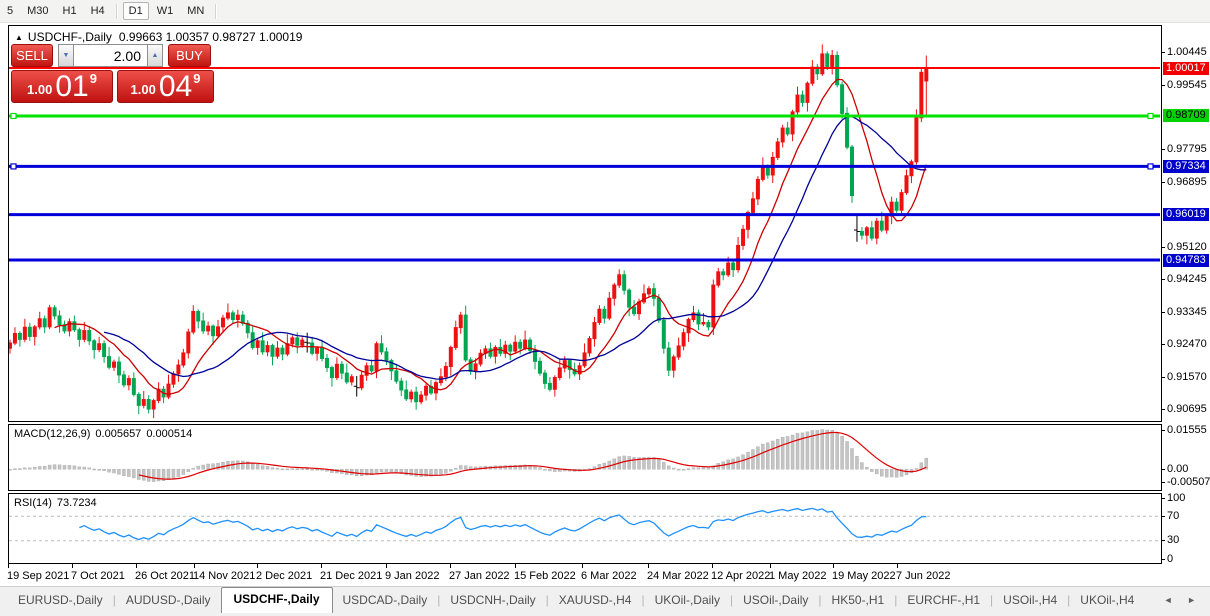  Describe the element at coordinates (196, 11) in the screenshot. I see `timeframe-button-MN: MN` at that location.